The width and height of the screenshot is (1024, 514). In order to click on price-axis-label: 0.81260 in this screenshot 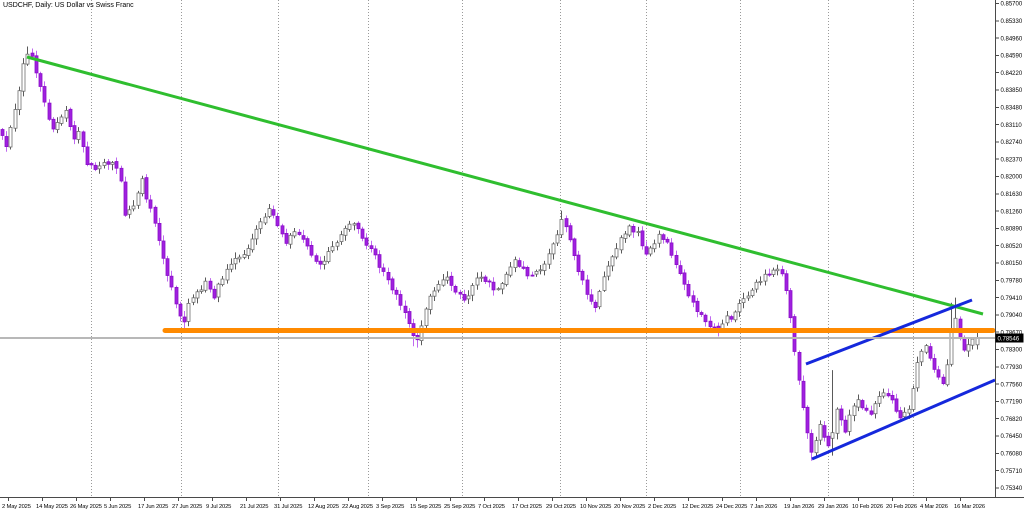, I will do `click(1012, 212)`.